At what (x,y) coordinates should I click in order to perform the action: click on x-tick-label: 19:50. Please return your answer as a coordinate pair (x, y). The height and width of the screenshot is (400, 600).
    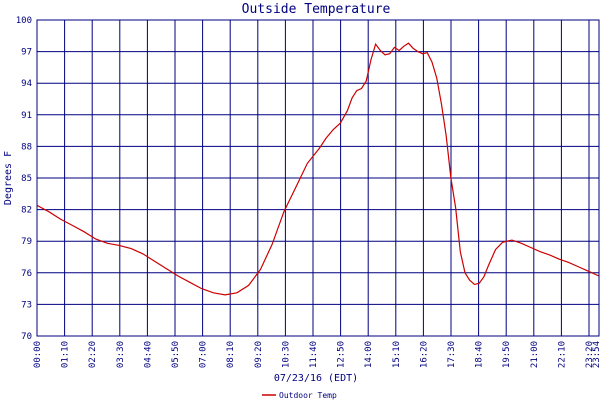
    Looking at the image, I should click on (507, 354).